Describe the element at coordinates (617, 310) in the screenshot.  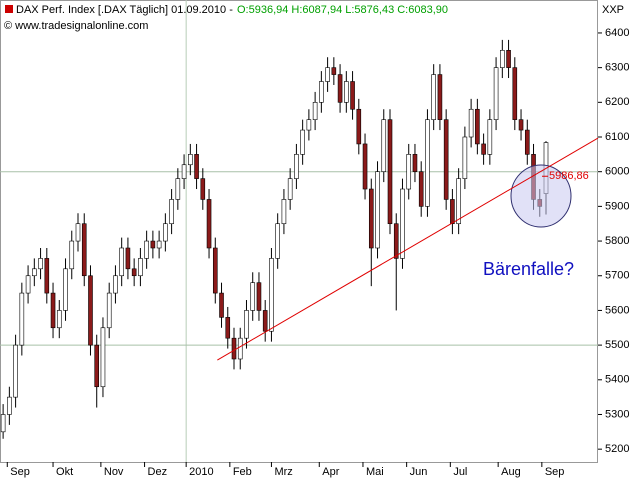
I see `y-tick-label: 5600` at that location.